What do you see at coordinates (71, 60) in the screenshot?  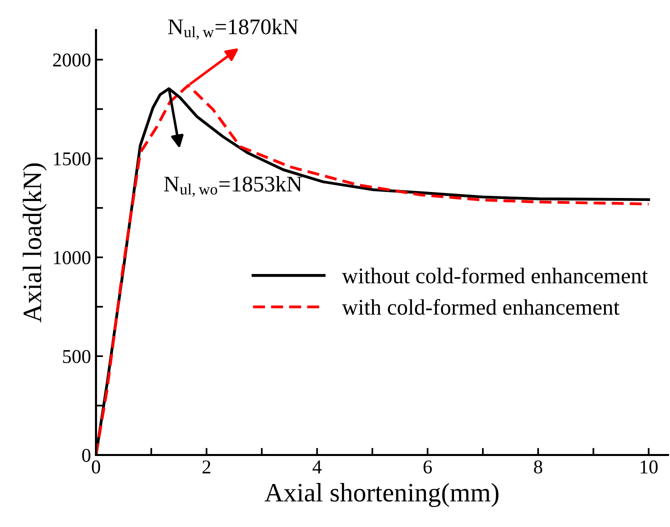 I see `y-tick-label: 2000` at bounding box center [71, 60].